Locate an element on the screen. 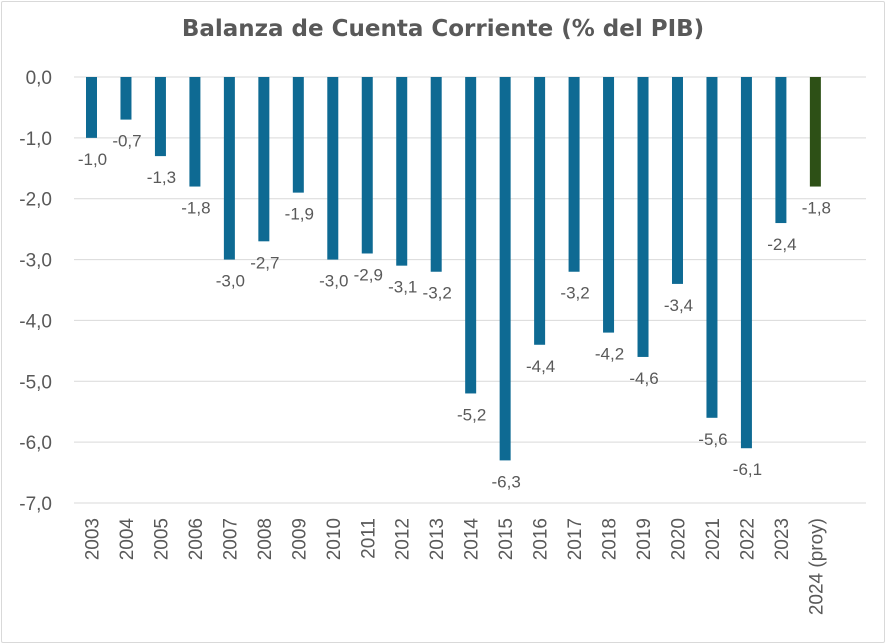 The width and height of the screenshot is (886, 644). data-label: -6,3 is located at coordinates (505, 481).